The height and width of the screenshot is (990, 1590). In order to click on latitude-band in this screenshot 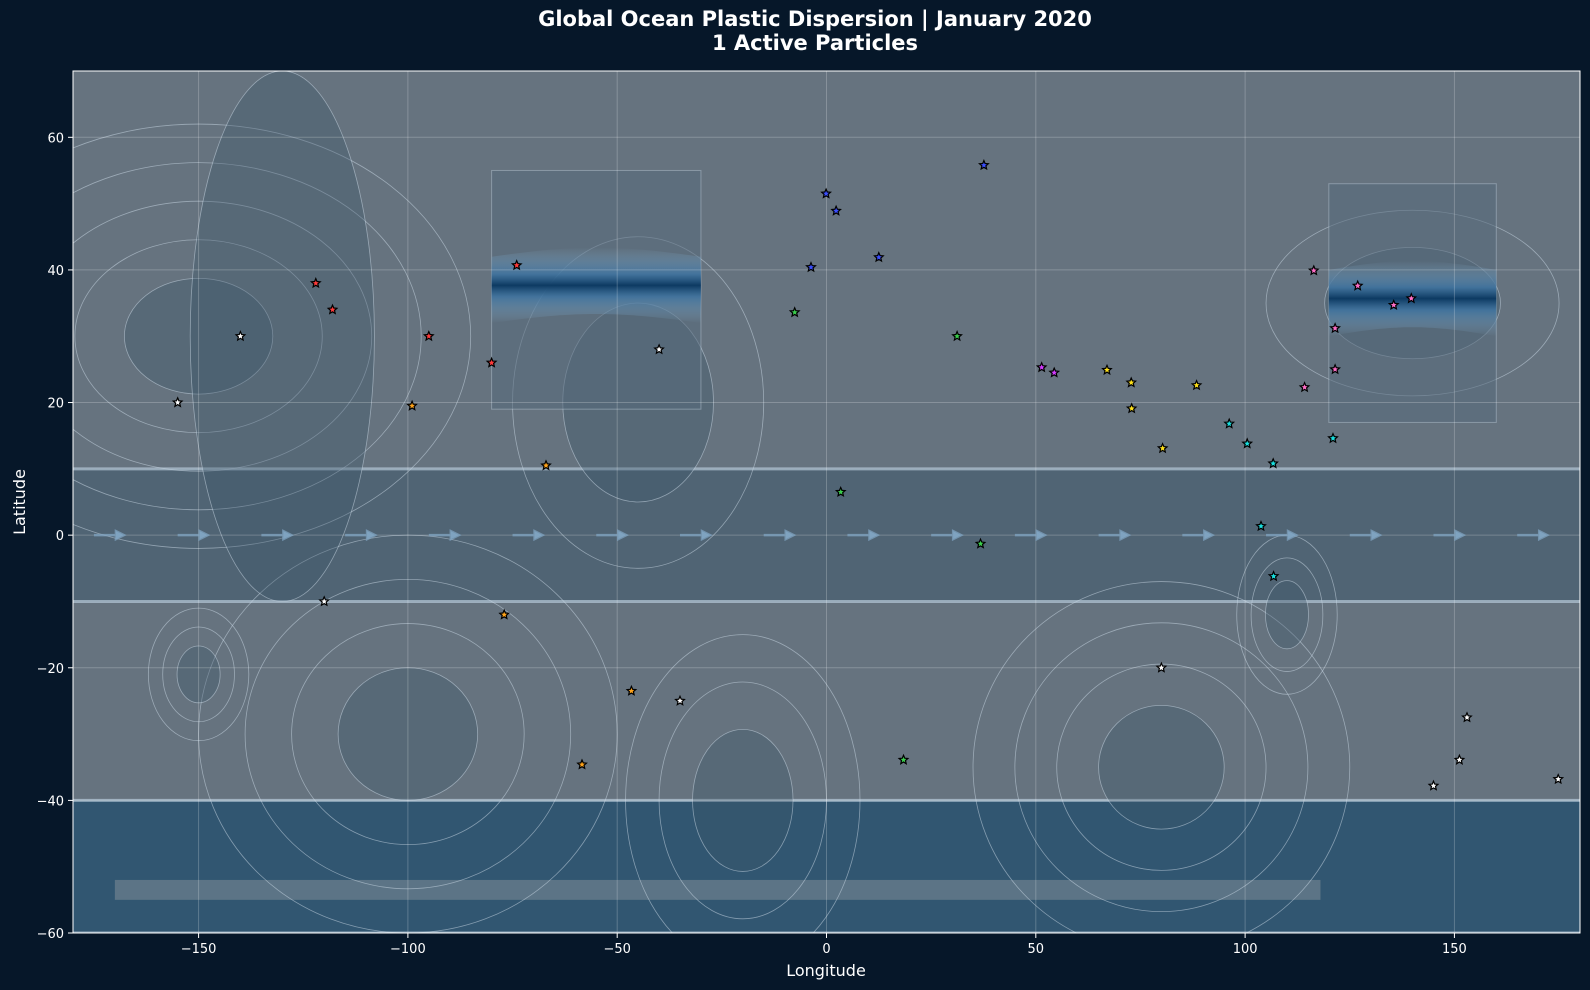, I will do `click(826, 535)`.